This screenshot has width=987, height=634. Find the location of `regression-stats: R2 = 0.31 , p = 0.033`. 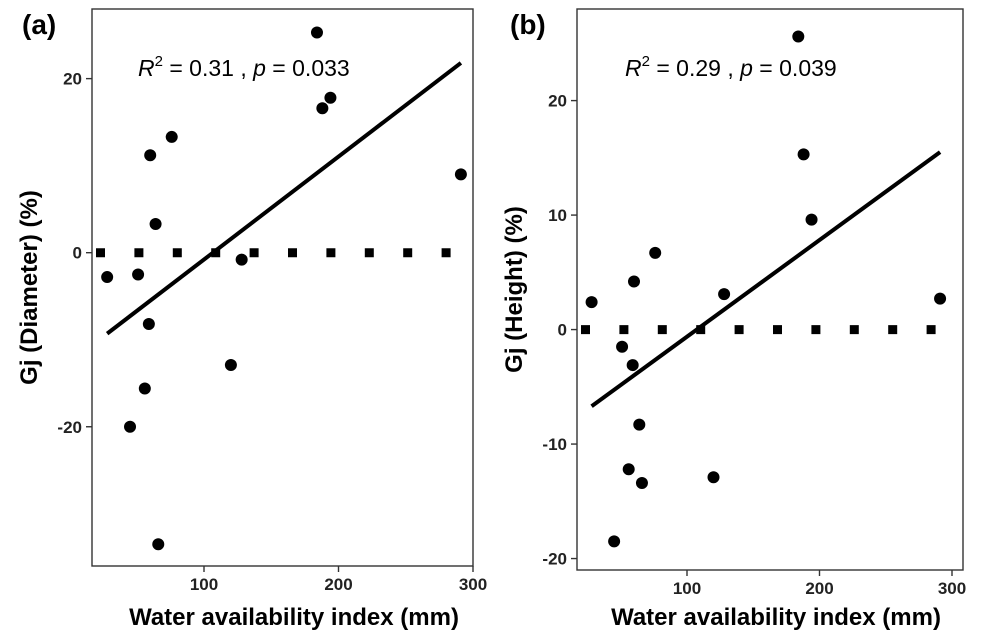

regression-stats: R2 = 0.31 , p = 0.033 is located at coordinates (244, 67).